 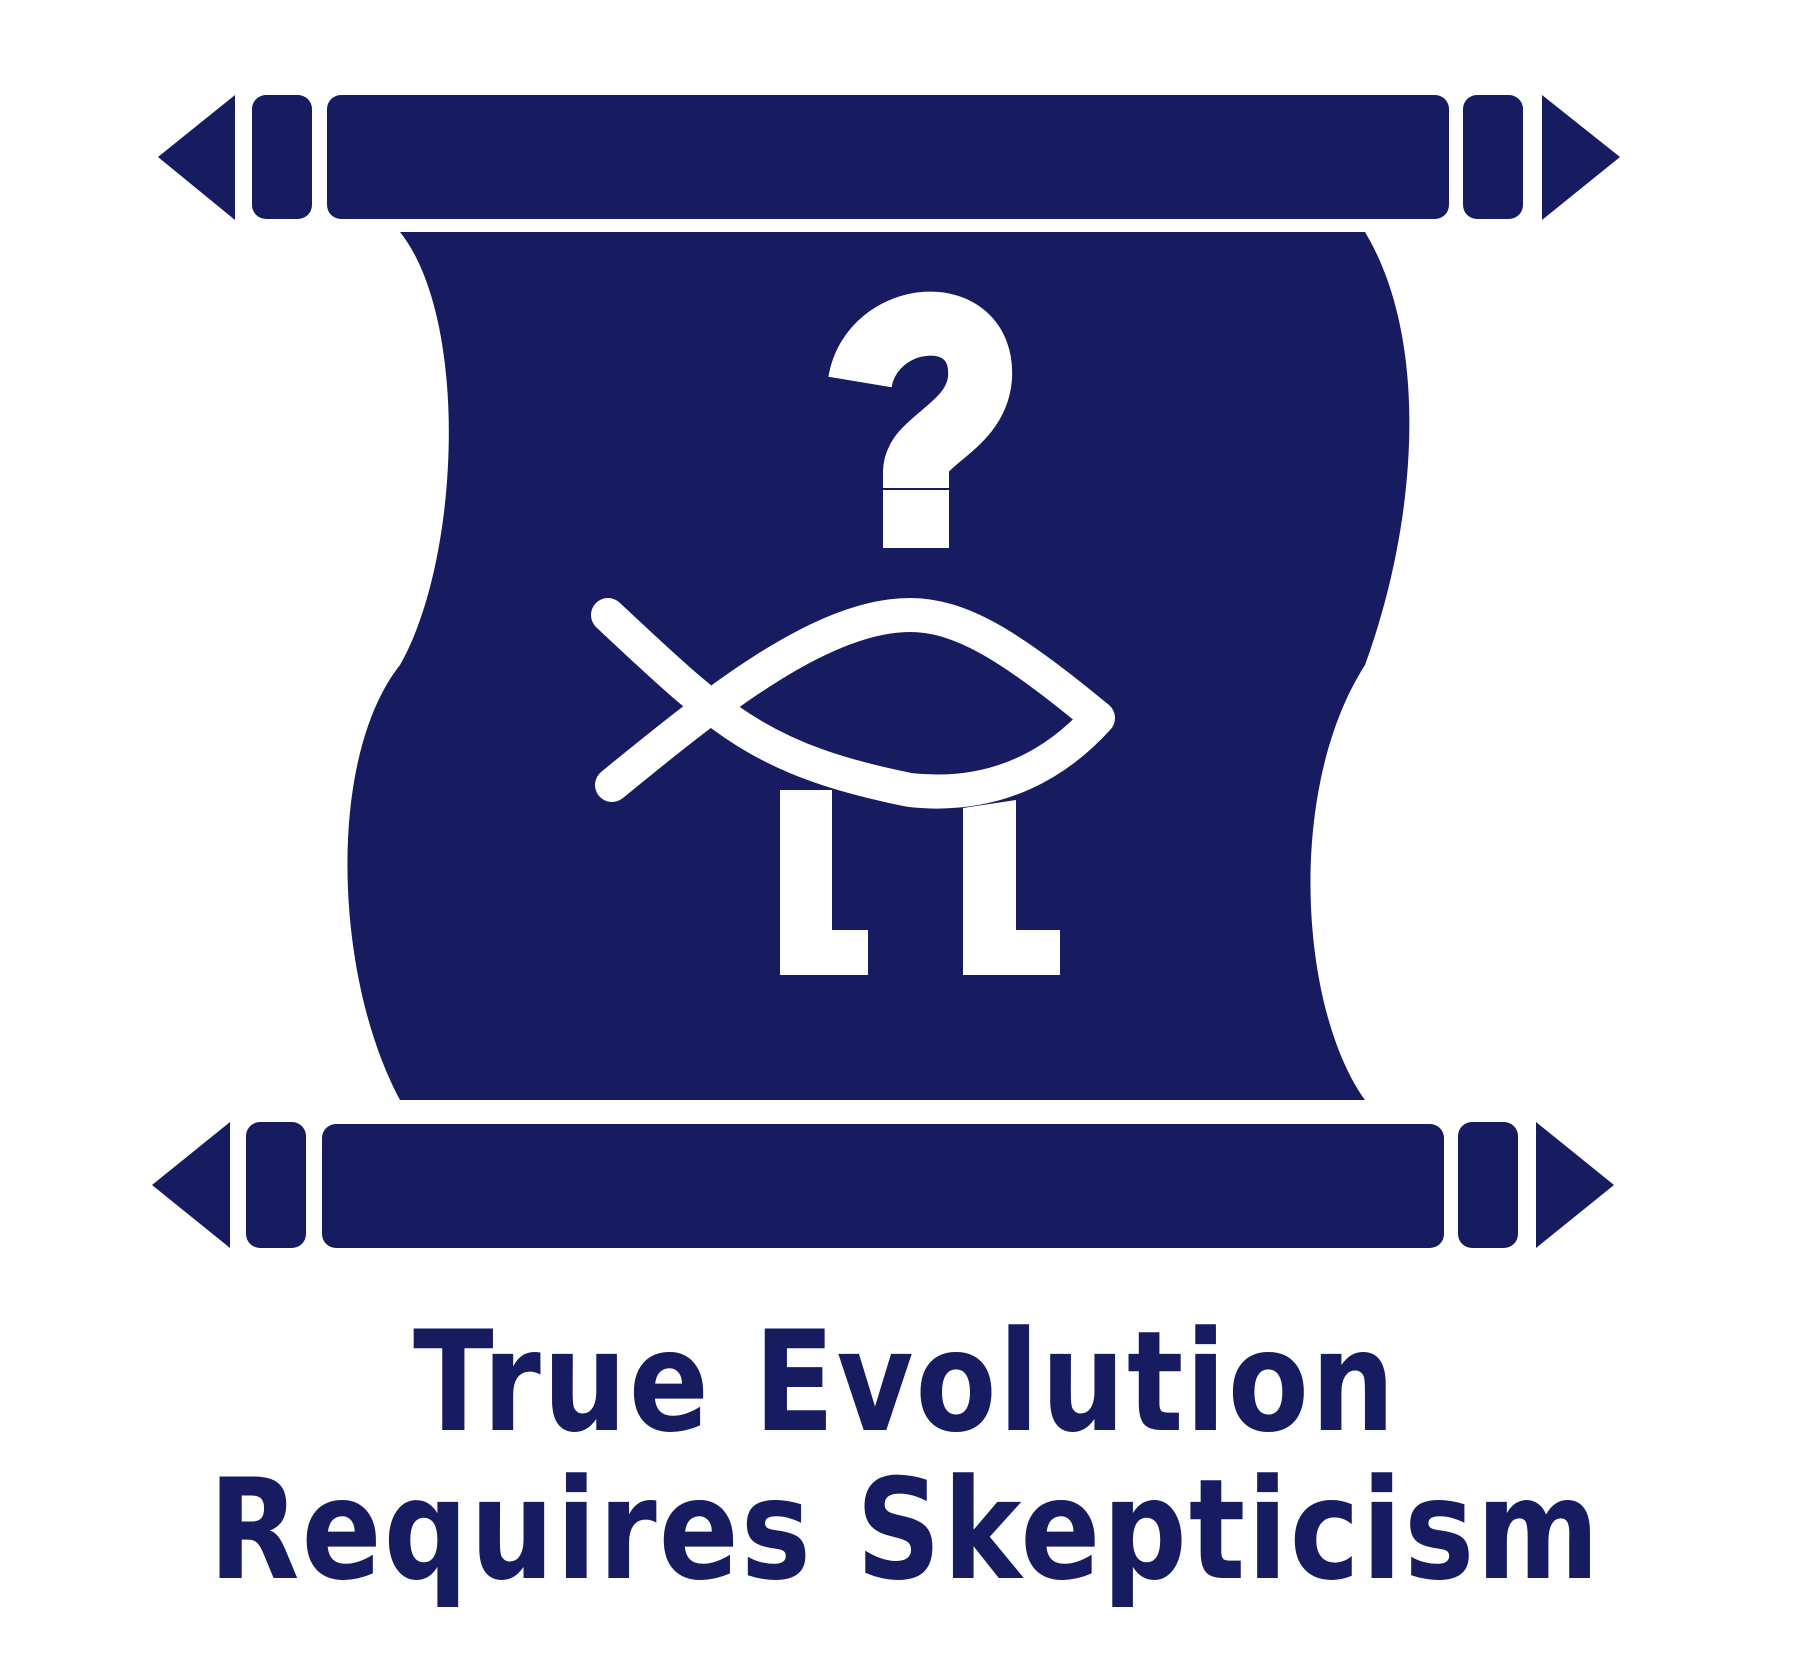 I want to click on tagline-line-1: True Evolution, so click(x=905, y=1382).